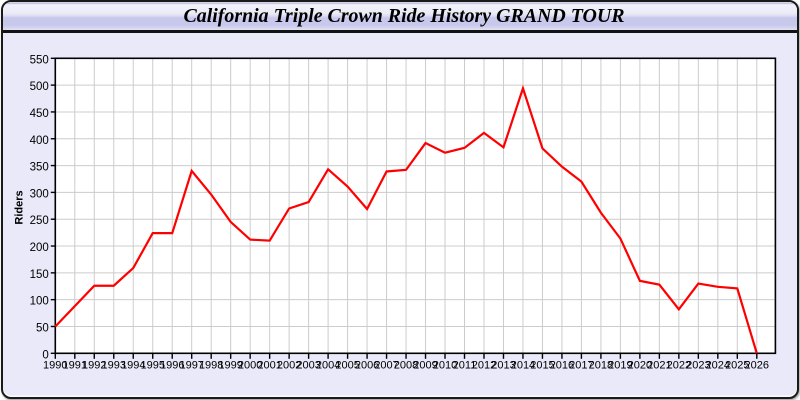 The width and height of the screenshot is (800, 400). Describe the element at coordinates (250, 366) in the screenshot. I see `svg-text: 2000` at that location.